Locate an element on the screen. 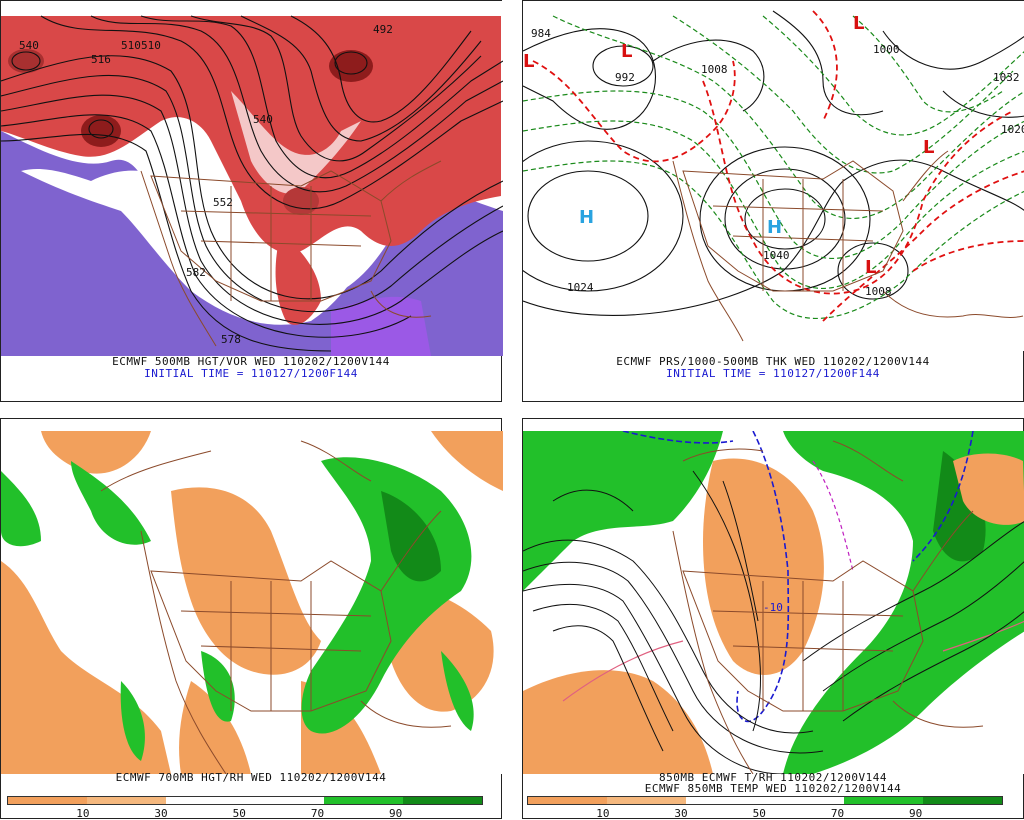 The height and width of the screenshot is (820, 1024). panel-title: 850MB ECMWF T/RH 110202/1200V144 is located at coordinates (773, 777).